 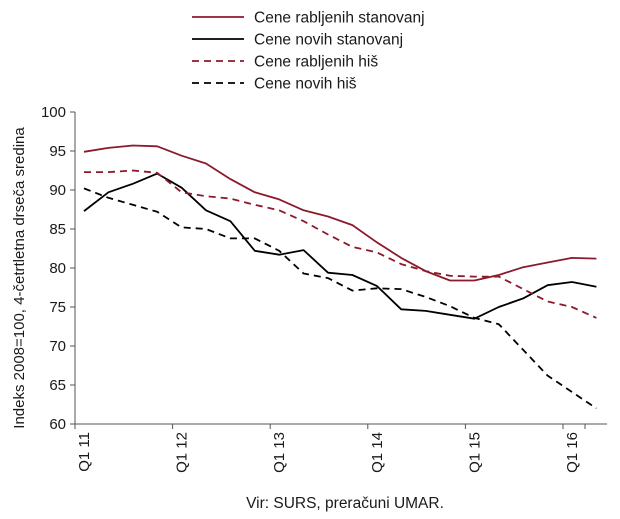 What do you see at coordinates (84, 452) in the screenshot?
I see `x-tick-label: Q1 11` at bounding box center [84, 452].